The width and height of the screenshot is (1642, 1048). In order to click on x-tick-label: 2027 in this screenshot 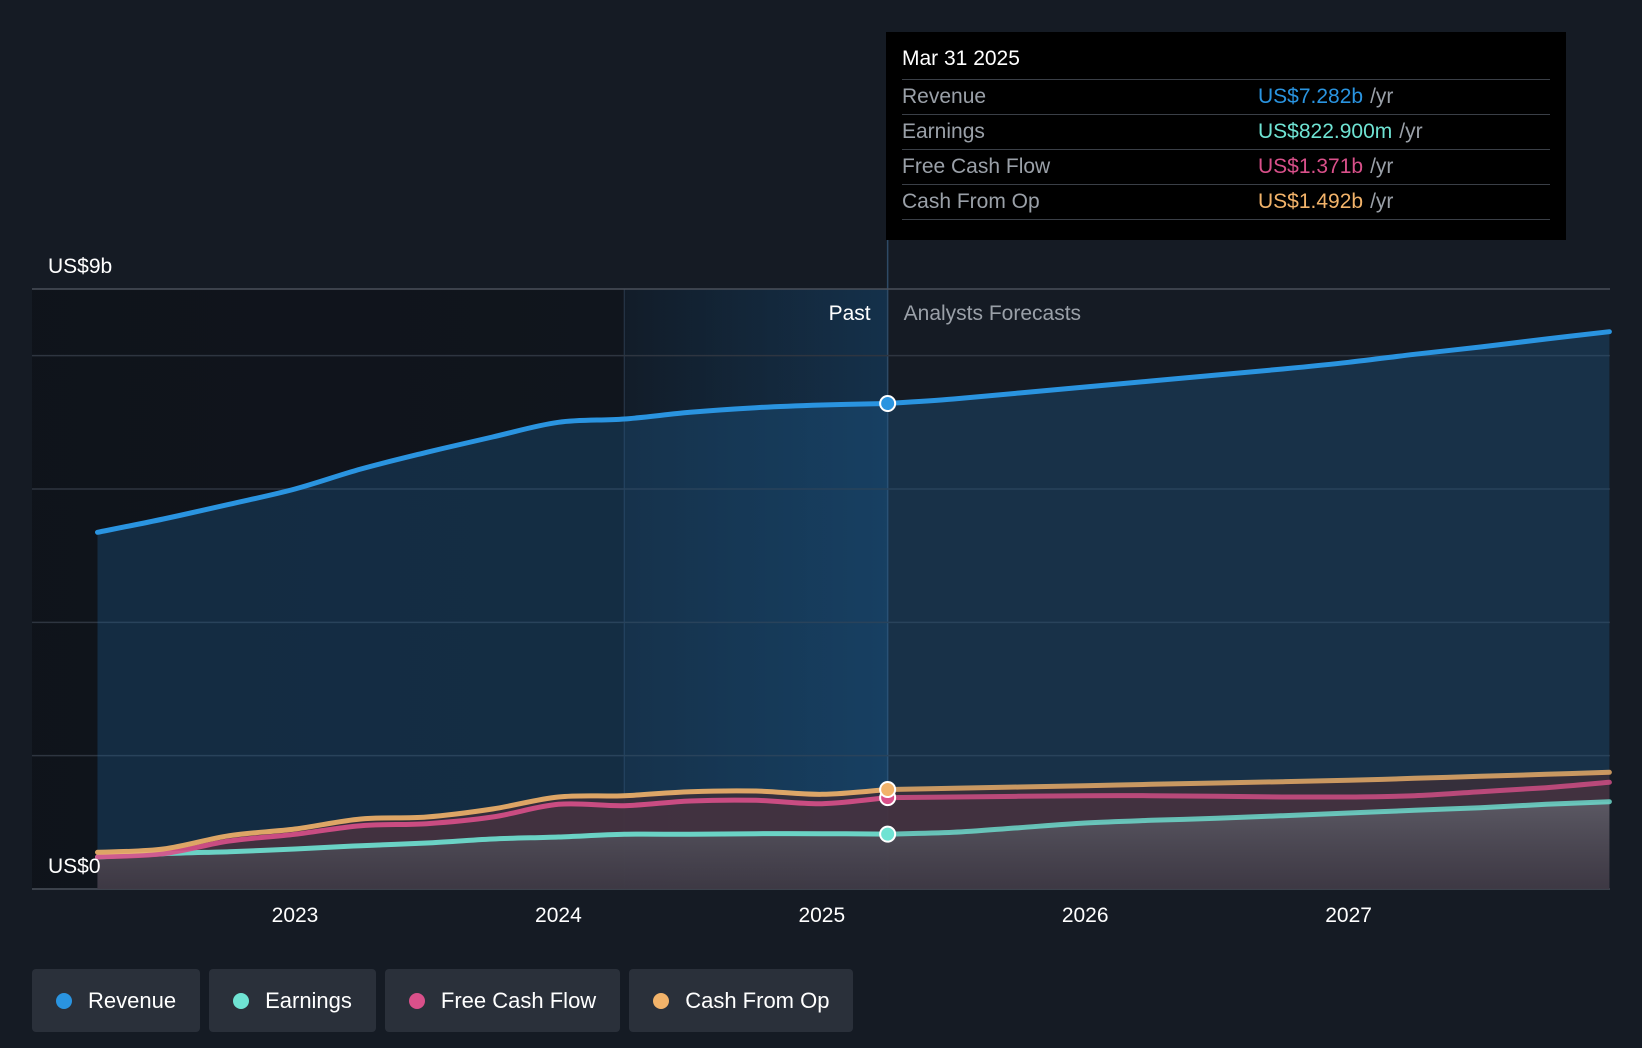, I will do `click(1348, 915)`.